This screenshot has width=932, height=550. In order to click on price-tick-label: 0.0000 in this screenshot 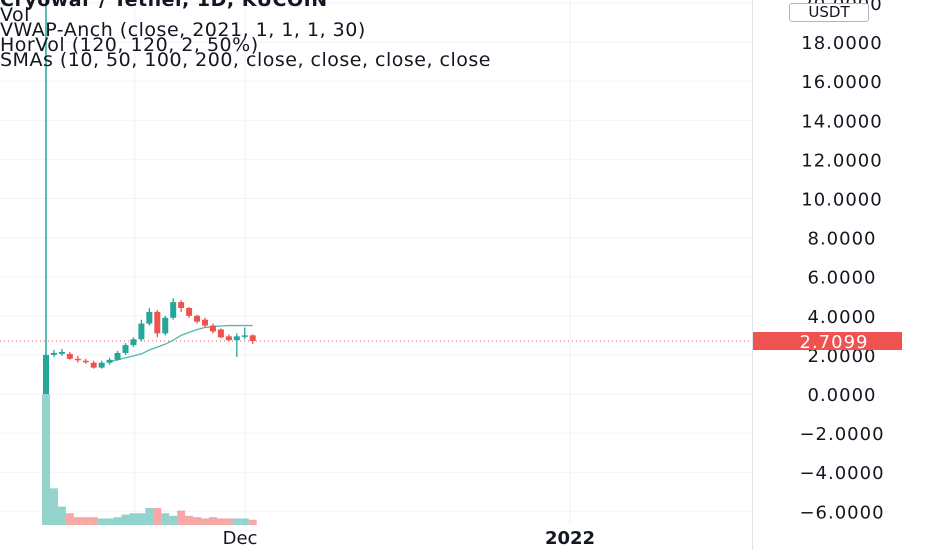, I will do `click(842, 395)`.